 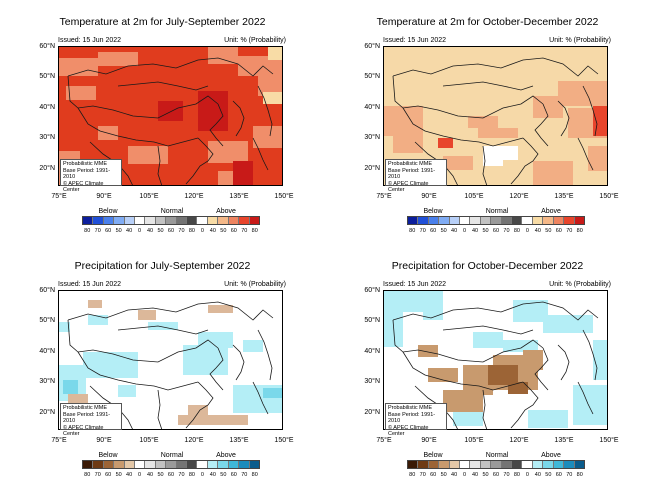 I want to click on longitude-label: 90°E, so click(x=429, y=440).